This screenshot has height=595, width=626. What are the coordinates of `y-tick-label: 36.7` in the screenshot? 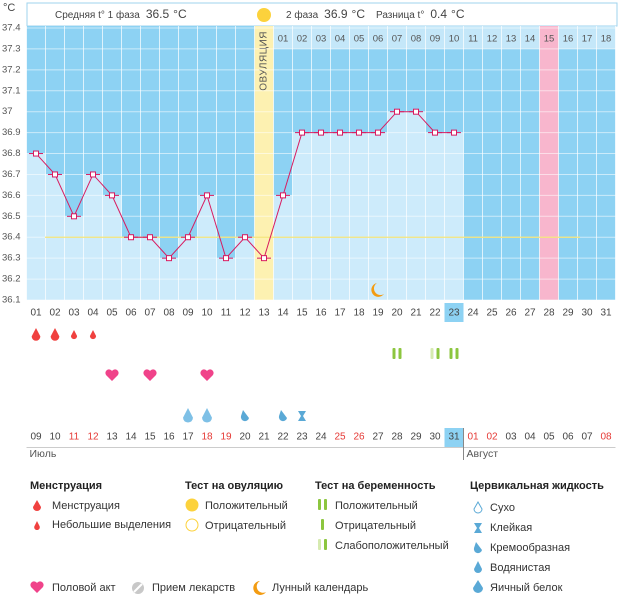 It's located at (11, 174).